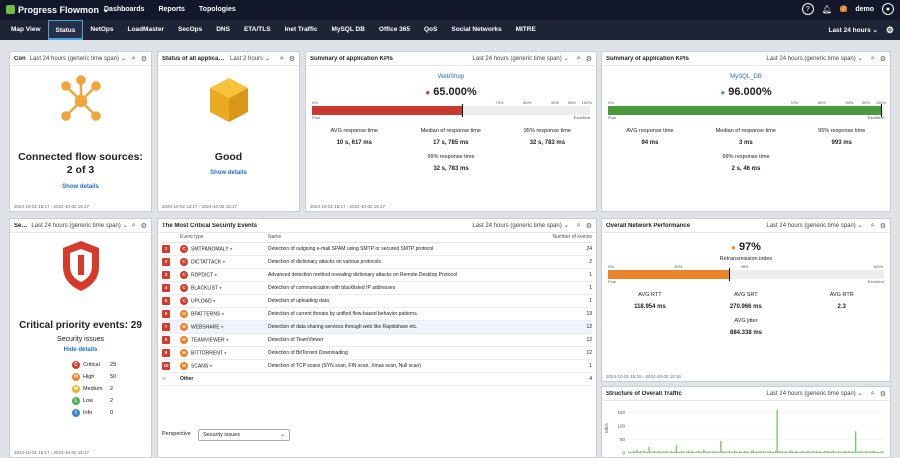 This screenshot has width=900, height=458. Describe the element at coordinates (377, 379) in the screenshot. I see `table-row-other: ⊘ Other 4` at that location.